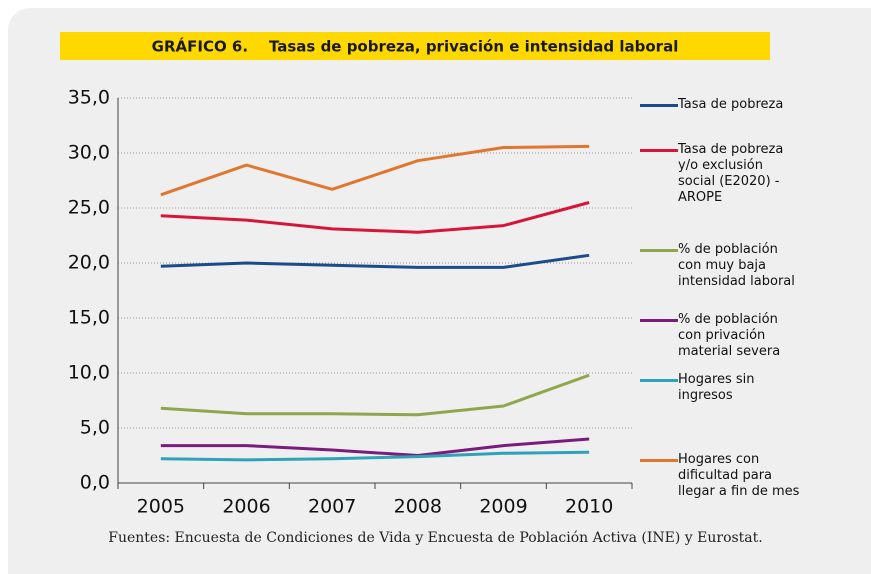 Image resolution: width=871 pixels, height=574 pixels. Describe the element at coordinates (89, 98) in the screenshot. I see `y-tick-label: 35,0` at that location.